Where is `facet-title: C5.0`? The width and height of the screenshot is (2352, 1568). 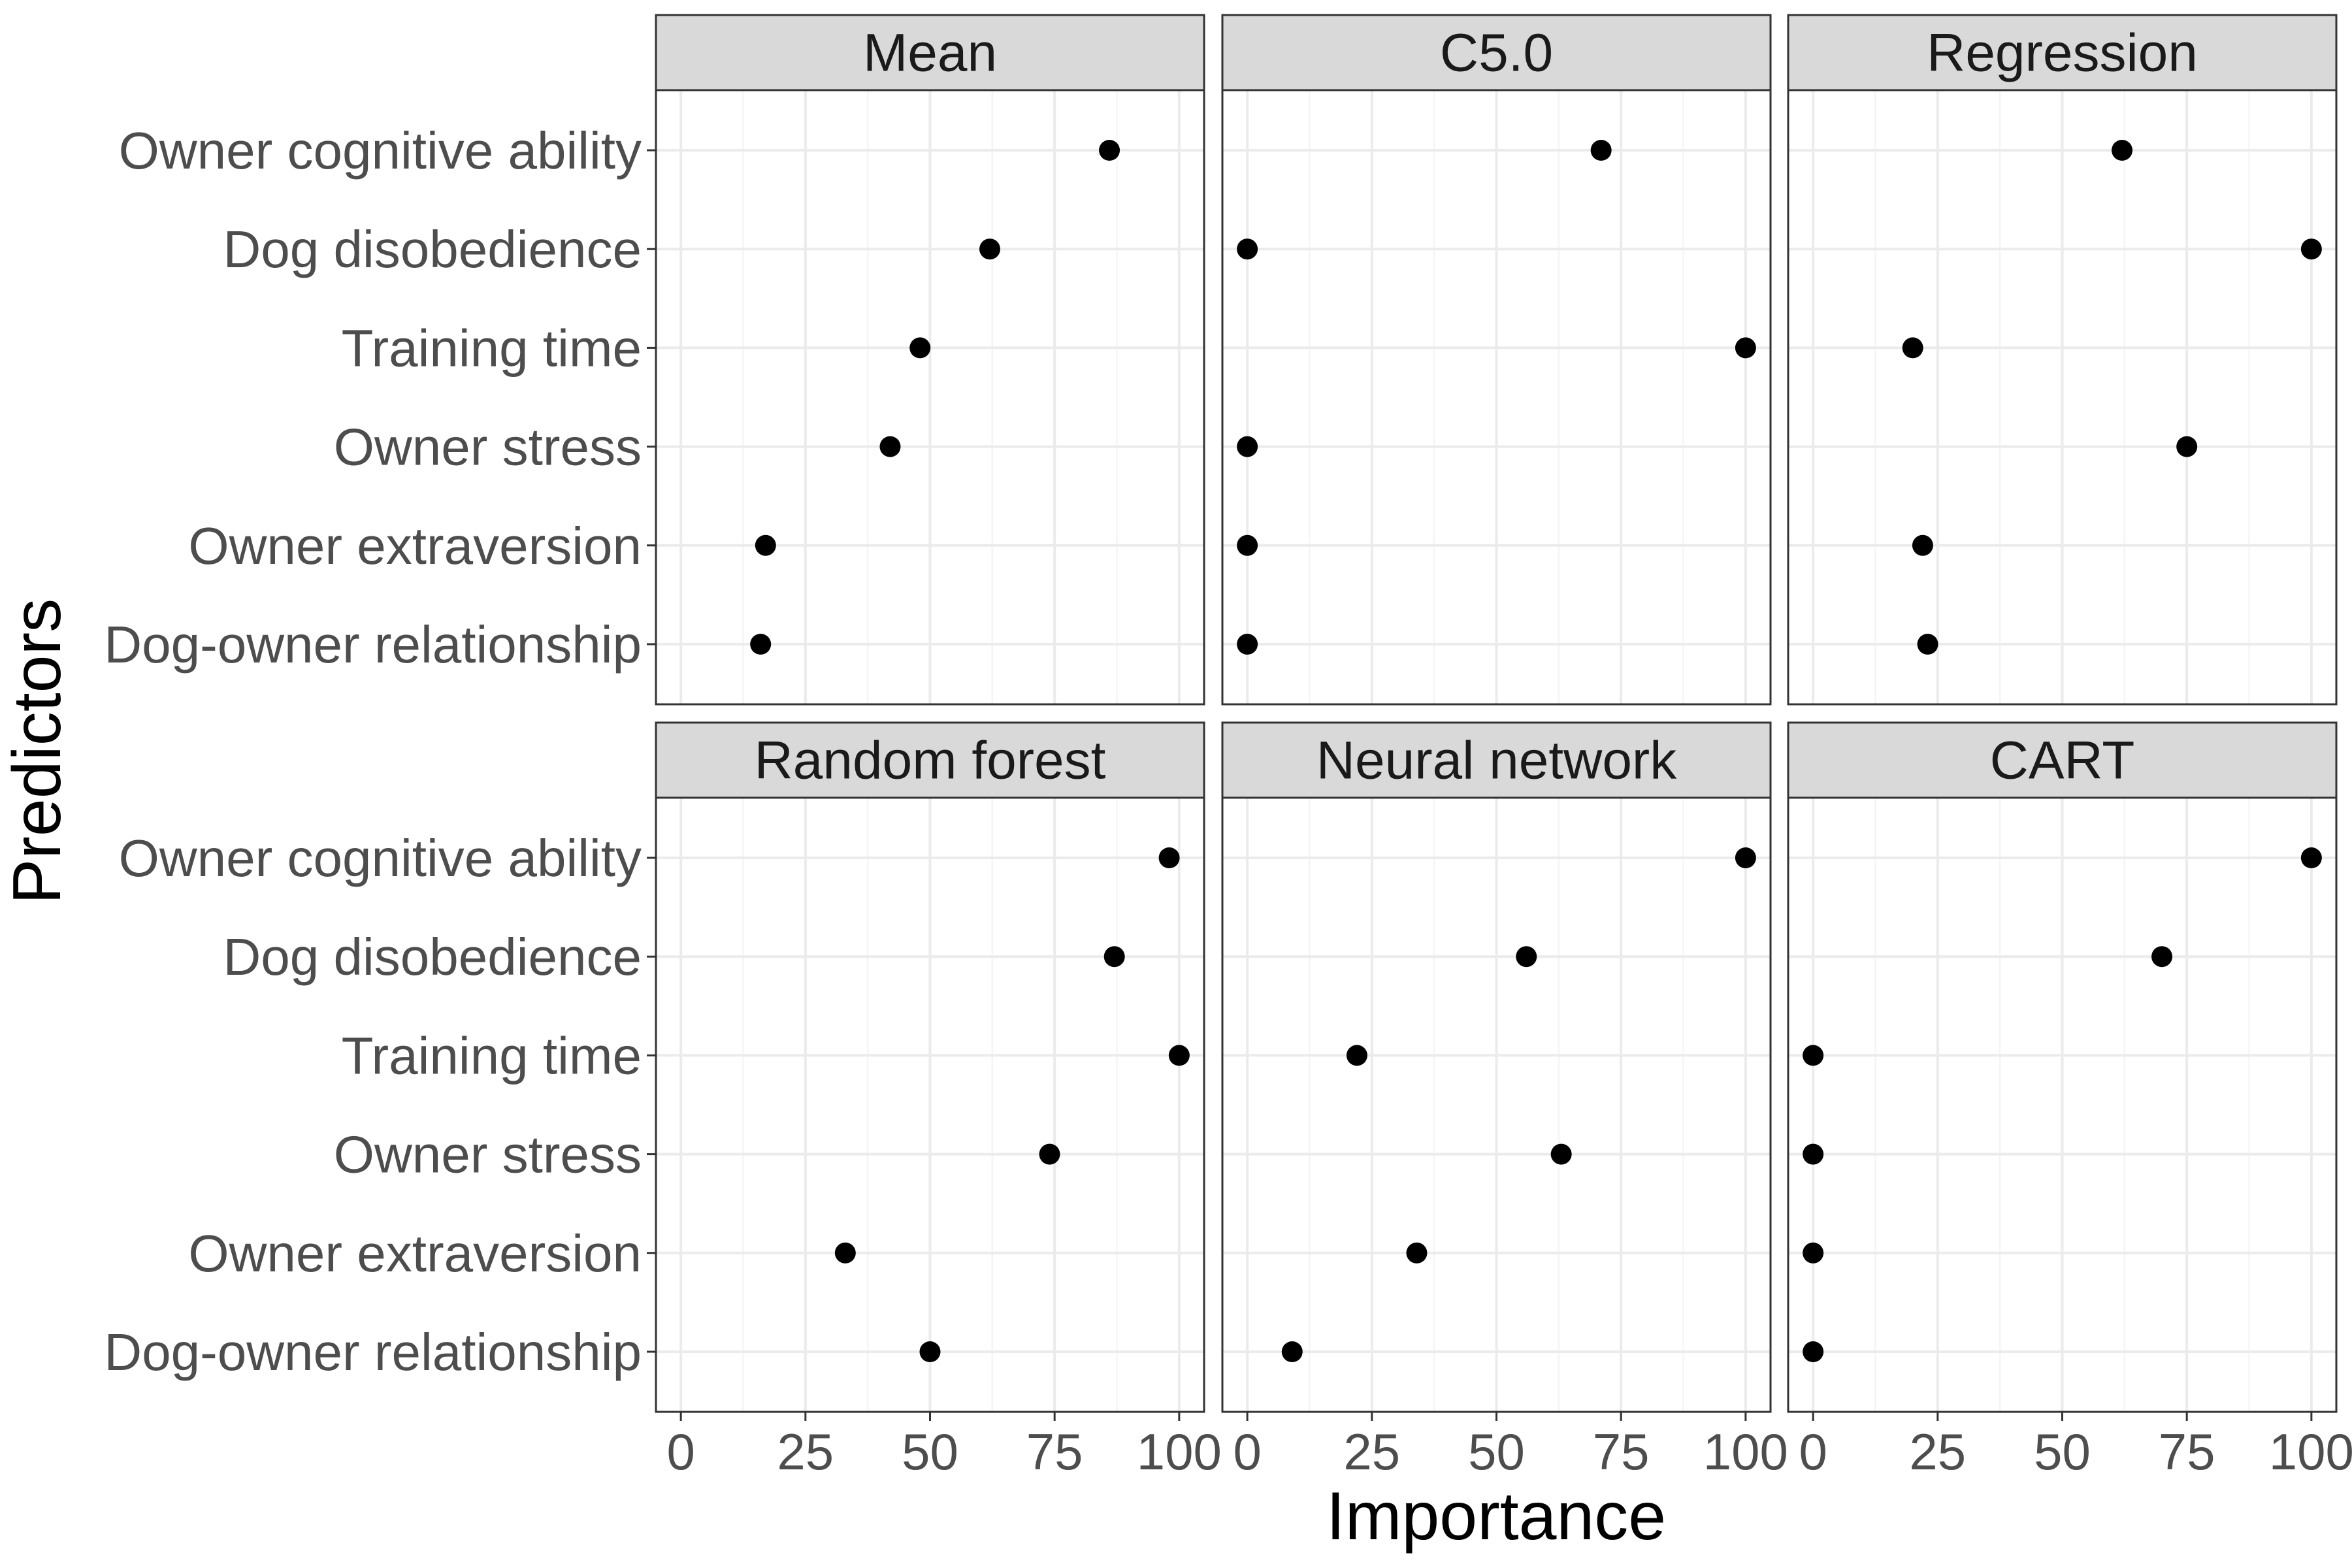 facet-title: C5.0 is located at coordinates (1496, 53).